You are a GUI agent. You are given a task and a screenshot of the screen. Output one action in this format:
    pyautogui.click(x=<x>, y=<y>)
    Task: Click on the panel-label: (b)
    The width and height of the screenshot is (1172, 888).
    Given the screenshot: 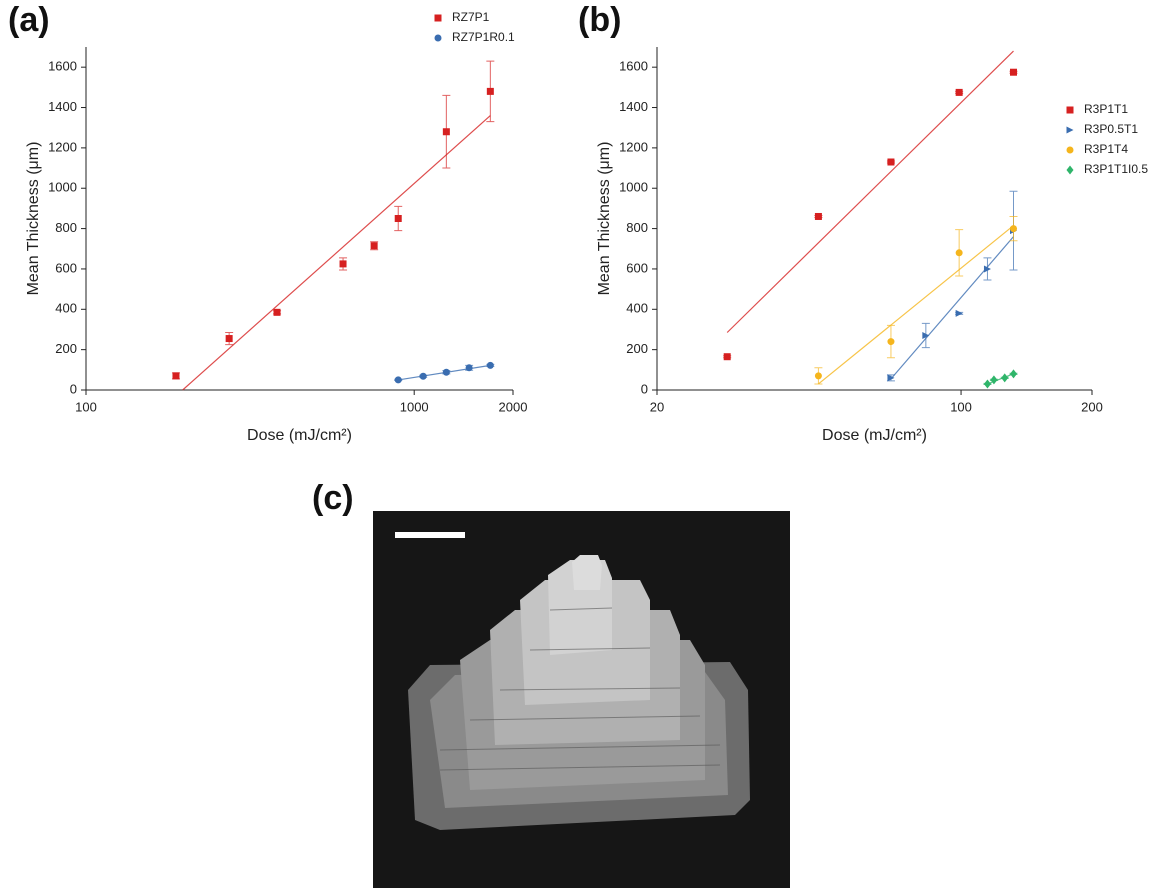 What is the action you would take?
    pyautogui.click(x=599, y=20)
    